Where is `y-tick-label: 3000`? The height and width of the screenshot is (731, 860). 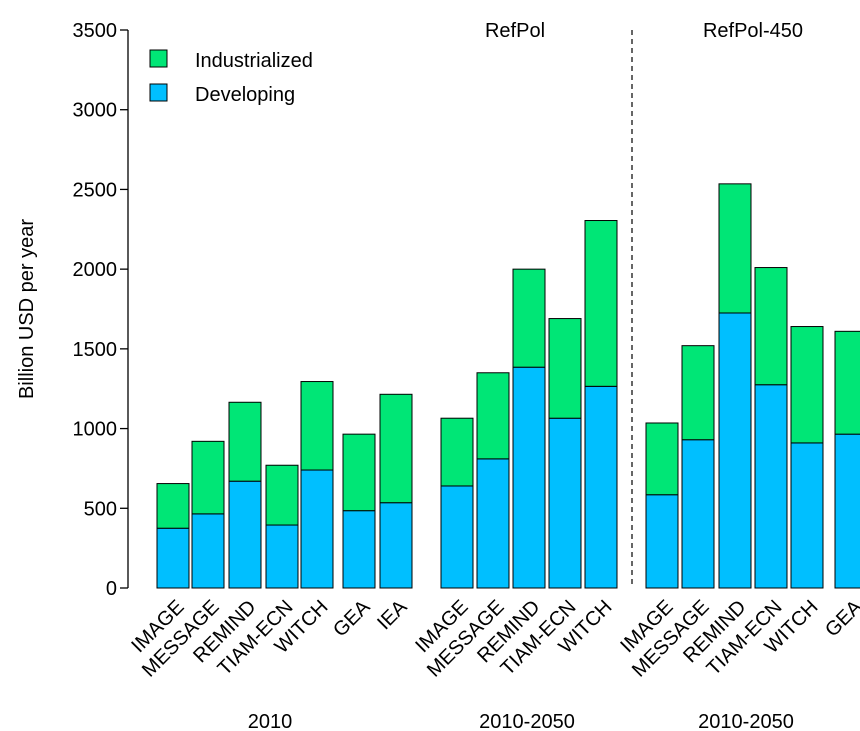 y-tick-label: 3000 is located at coordinates (95, 111).